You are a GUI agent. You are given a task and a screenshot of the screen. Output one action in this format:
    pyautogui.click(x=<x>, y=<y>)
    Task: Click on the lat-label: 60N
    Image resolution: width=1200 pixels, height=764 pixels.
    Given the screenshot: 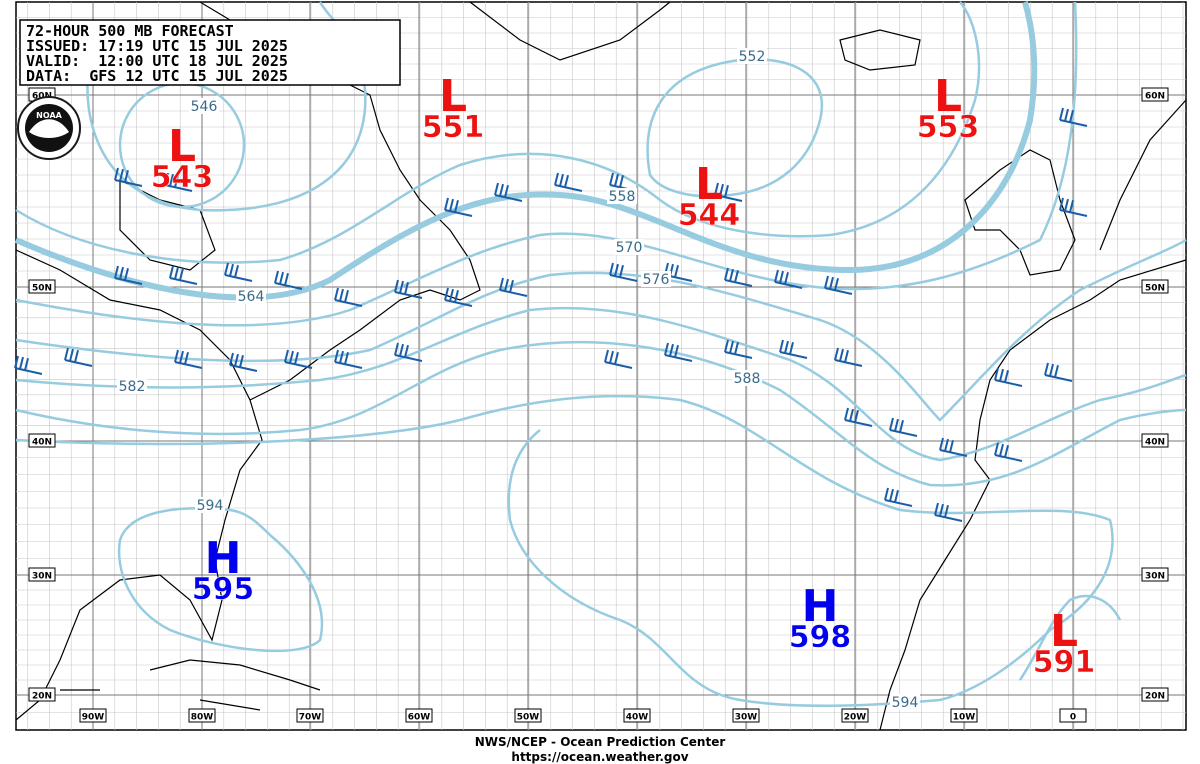 What is the action you would take?
    pyautogui.click(x=42, y=97)
    